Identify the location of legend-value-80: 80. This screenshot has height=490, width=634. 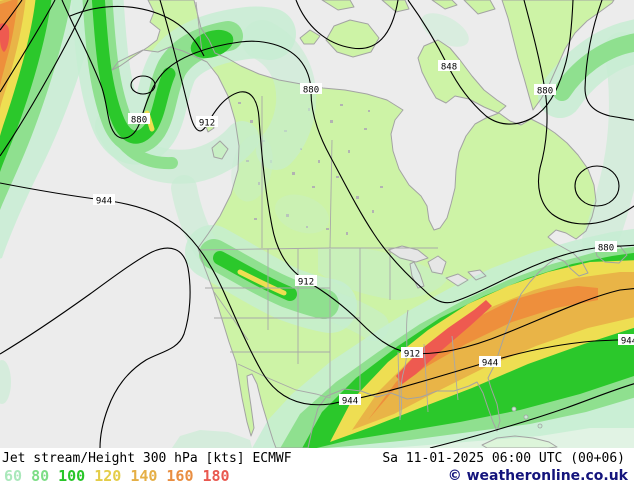
(40, 476).